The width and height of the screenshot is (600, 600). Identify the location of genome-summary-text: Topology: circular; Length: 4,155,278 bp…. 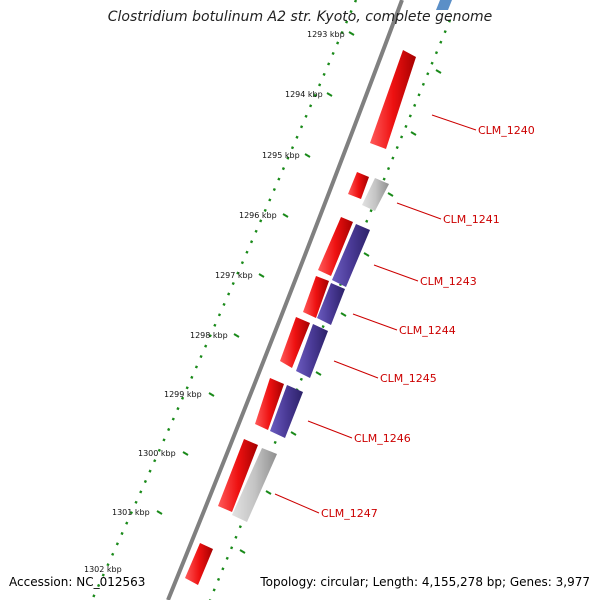
(425, 582).